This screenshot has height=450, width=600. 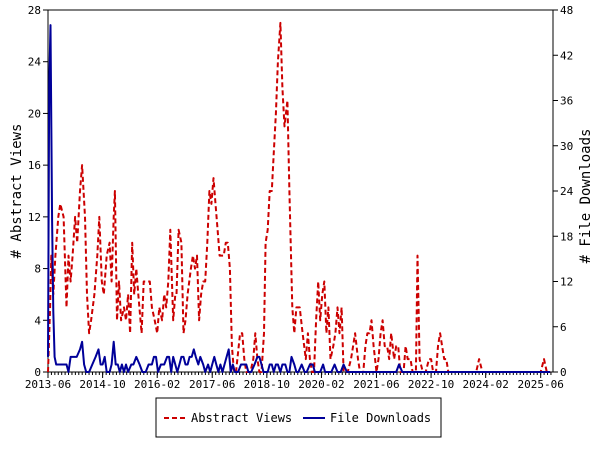 What do you see at coordinates (586, 196) in the screenshot?
I see `y2-axis-title: # File Downloads` at bounding box center [586, 196].